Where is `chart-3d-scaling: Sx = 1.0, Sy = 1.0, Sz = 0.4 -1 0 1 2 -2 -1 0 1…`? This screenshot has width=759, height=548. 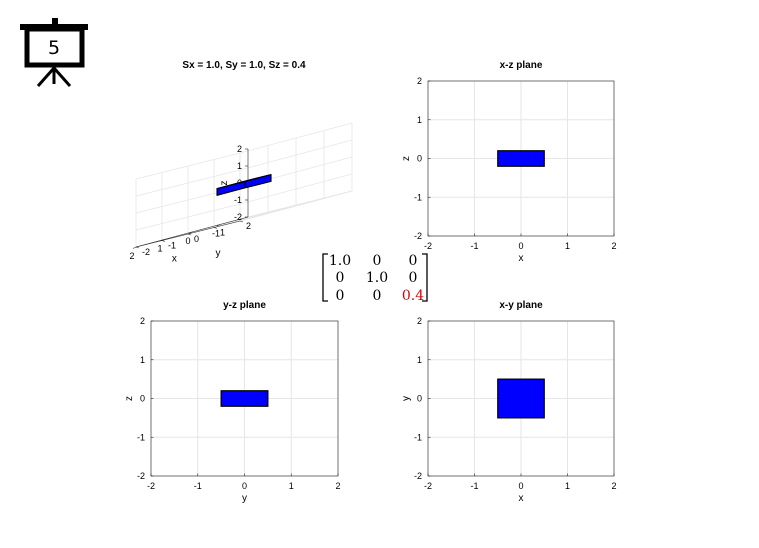
chart-3d-scaling: Sx = 1.0, Sy = 1.0, Sz = 0.4 -1 0 1 2 -2 -1 0 1… is located at coordinates (241, 162).